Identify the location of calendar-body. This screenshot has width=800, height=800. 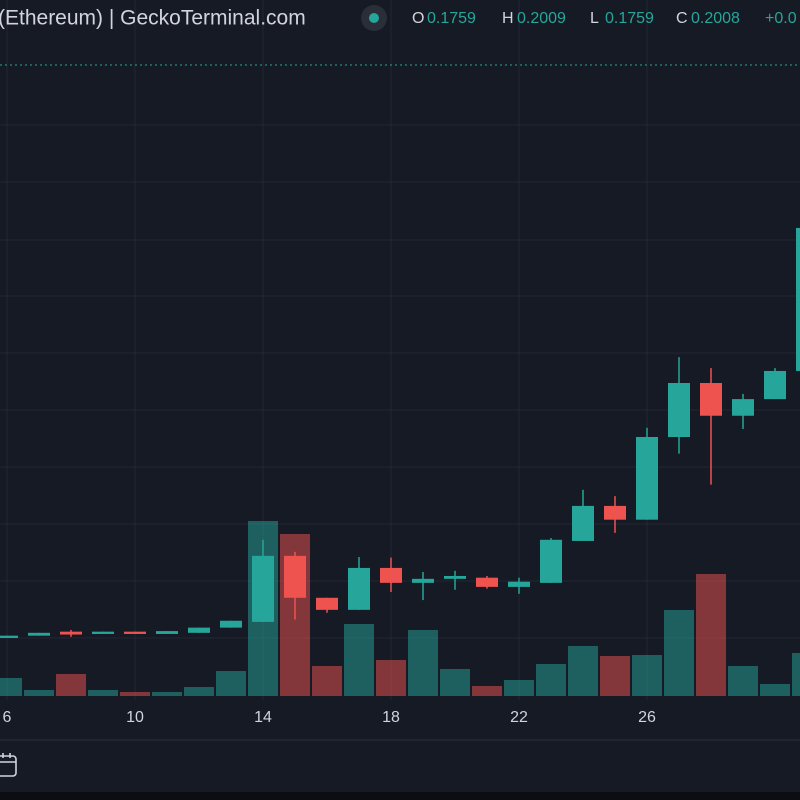
(8, 766).